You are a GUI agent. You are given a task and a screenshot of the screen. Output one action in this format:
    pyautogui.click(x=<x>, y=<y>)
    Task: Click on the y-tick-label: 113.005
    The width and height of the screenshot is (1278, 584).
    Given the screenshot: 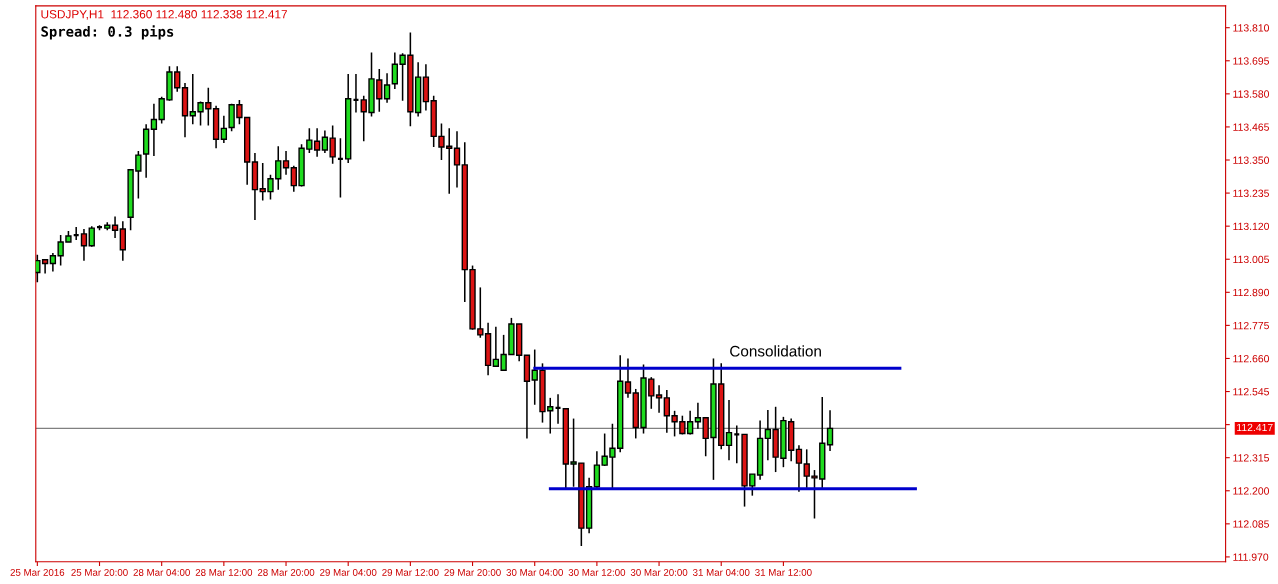 What is the action you would take?
    pyautogui.click(x=1251, y=259)
    